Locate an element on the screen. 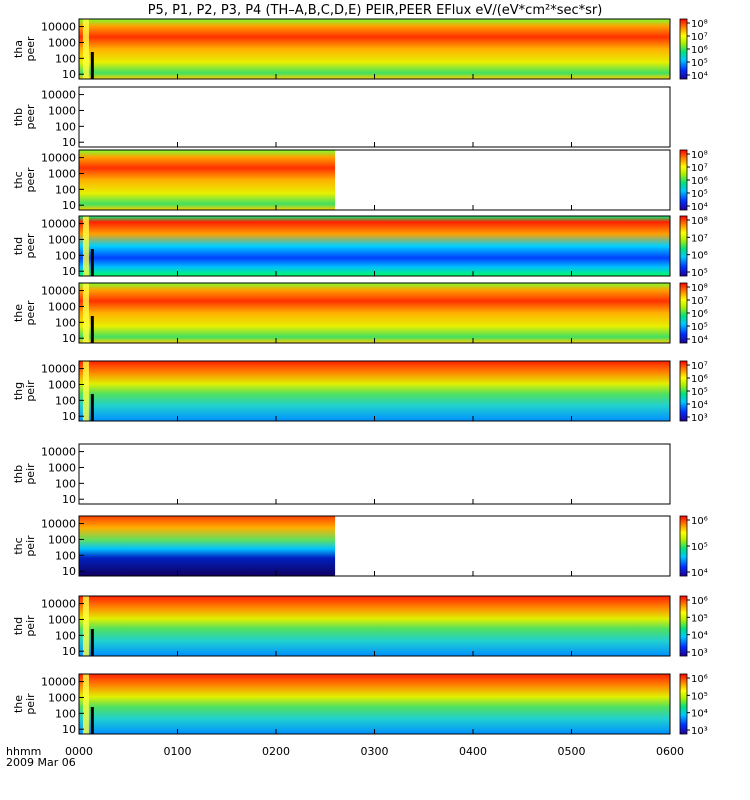  x-tick-label: 0100 is located at coordinates (178, 751).